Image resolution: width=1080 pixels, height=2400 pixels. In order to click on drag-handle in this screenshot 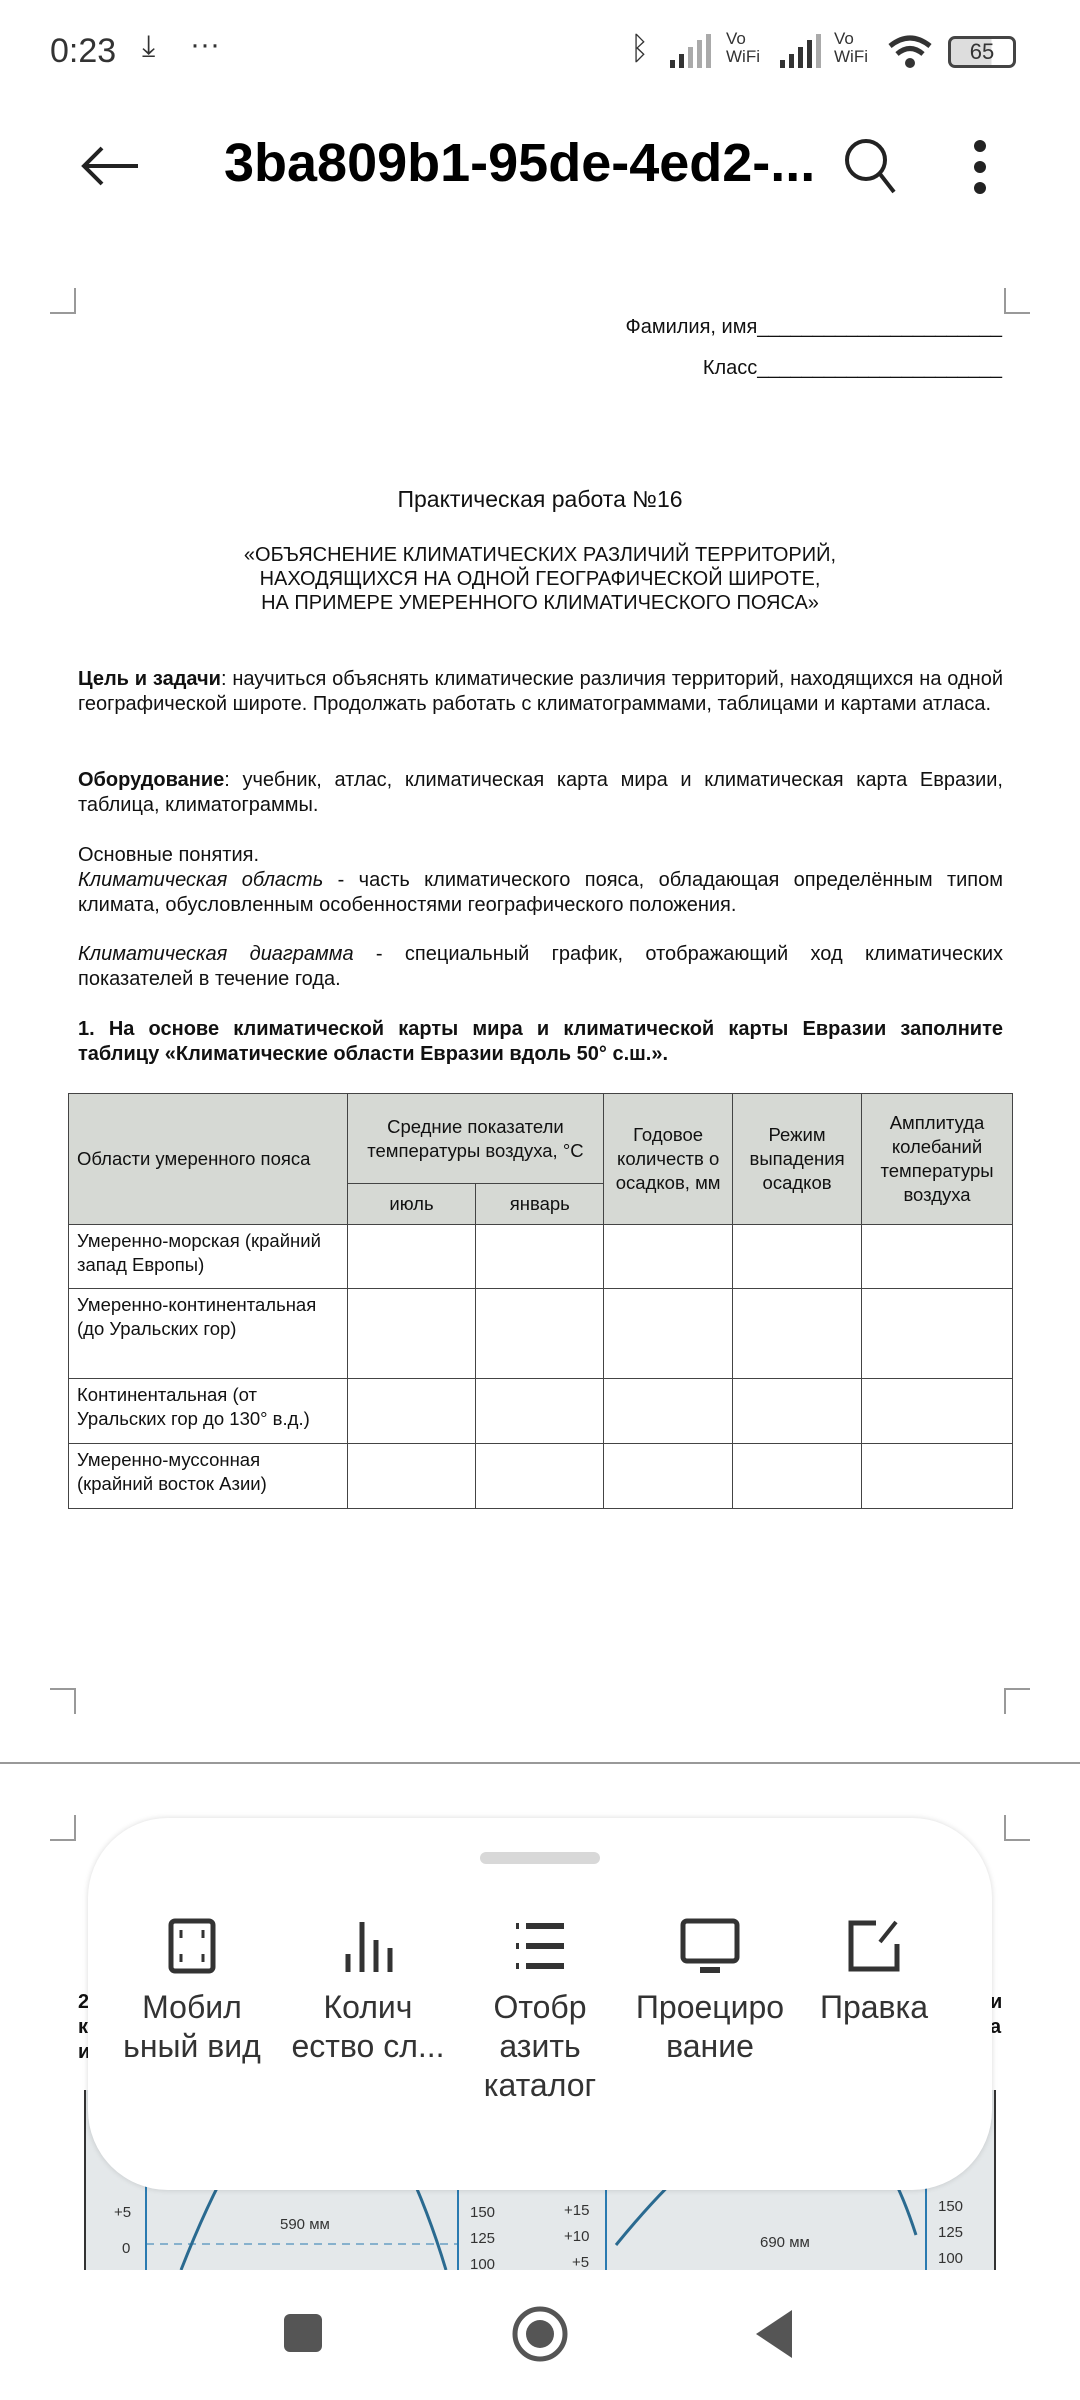, I will do `click(540, 1858)`.